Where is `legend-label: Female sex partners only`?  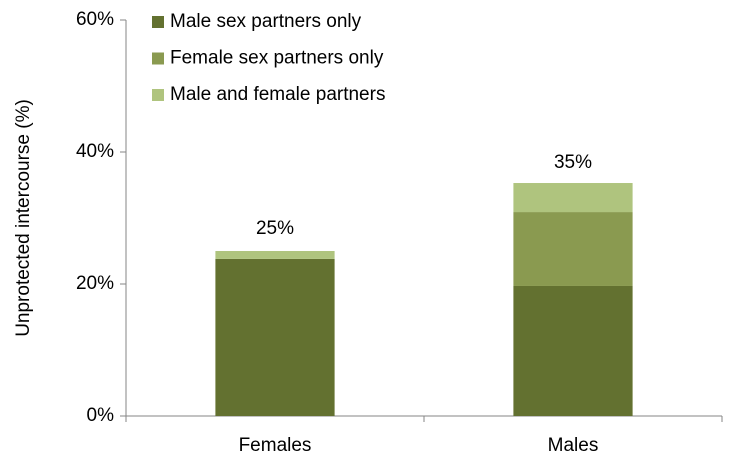
legend-label: Female sex partners only is located at coordinates (277, 58).